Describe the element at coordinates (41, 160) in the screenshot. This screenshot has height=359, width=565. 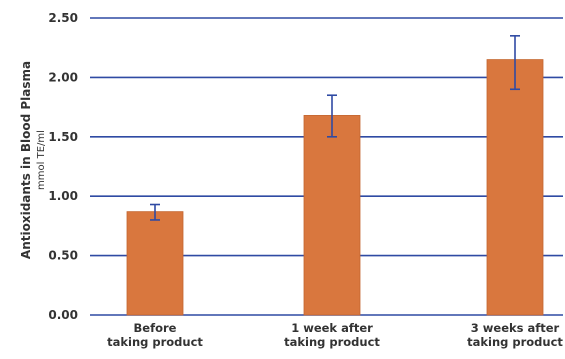
I see `y-axis-unit-label: mmol TE/ml` at that location.